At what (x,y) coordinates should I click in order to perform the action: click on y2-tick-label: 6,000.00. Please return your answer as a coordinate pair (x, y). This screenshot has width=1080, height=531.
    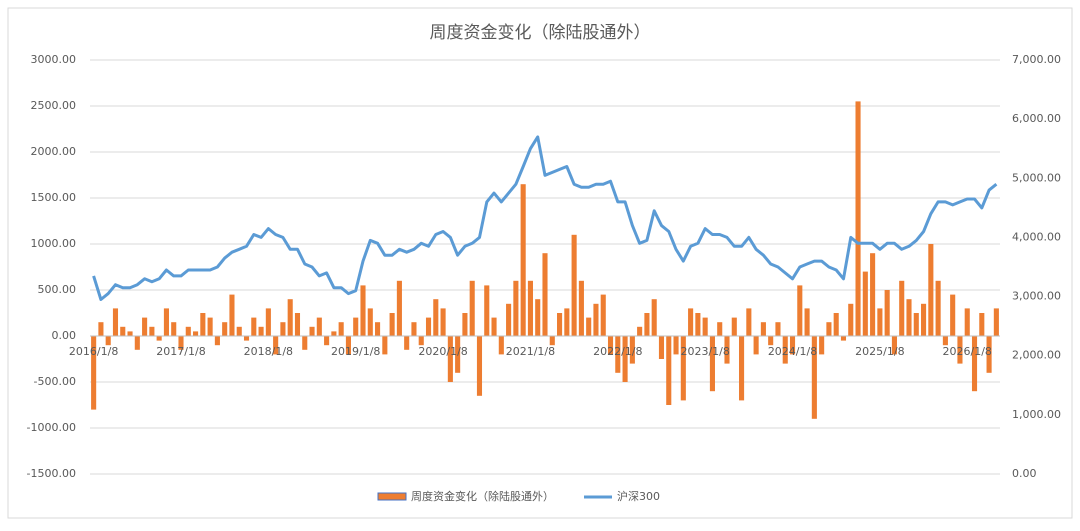
    Looking at the image, I should click on (1036, 118).